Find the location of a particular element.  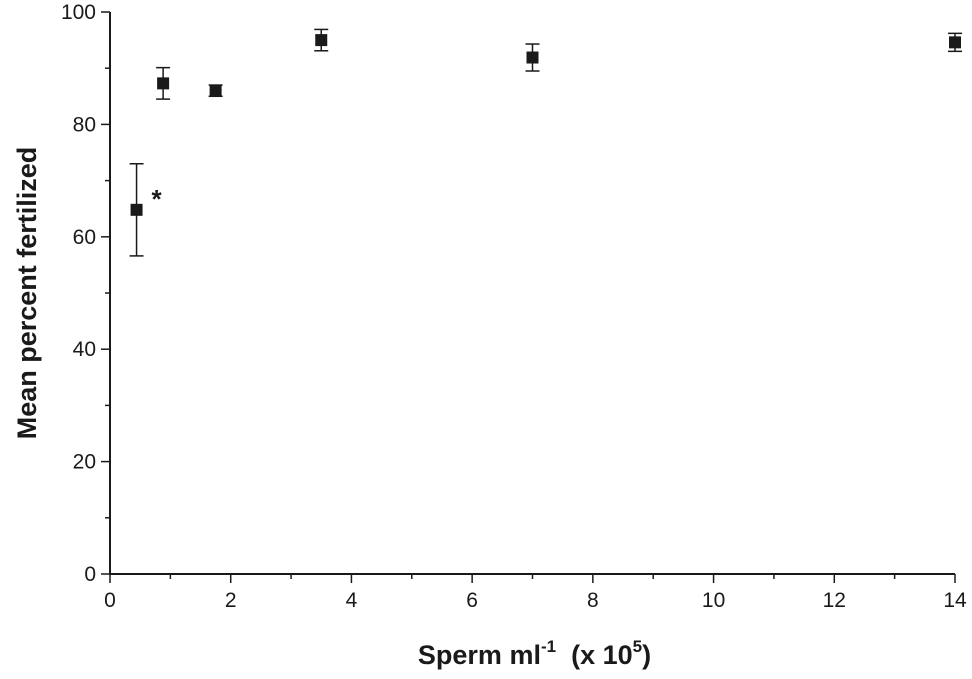

x-tick-label: 12 is located at coordinates (834, 600).